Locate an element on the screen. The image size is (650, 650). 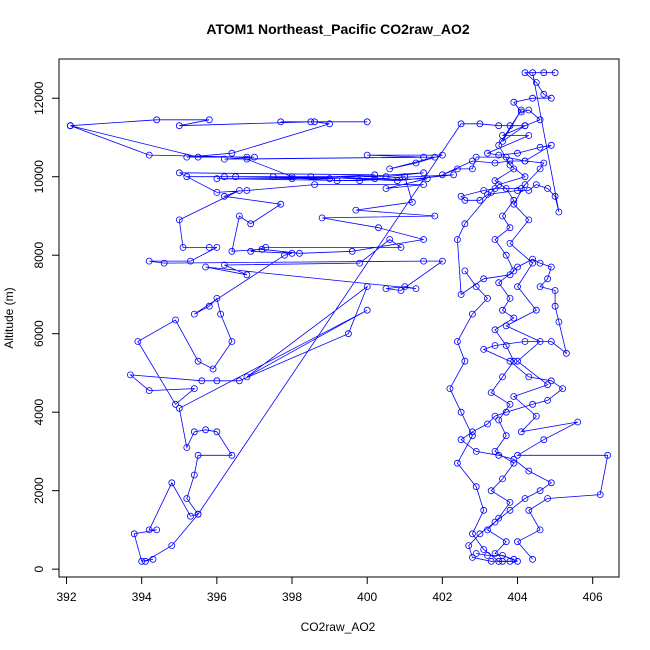
chart-title: ATOM1 Northeast_Pacific CO2raw_AO2 is located at coordinates (337, 29).